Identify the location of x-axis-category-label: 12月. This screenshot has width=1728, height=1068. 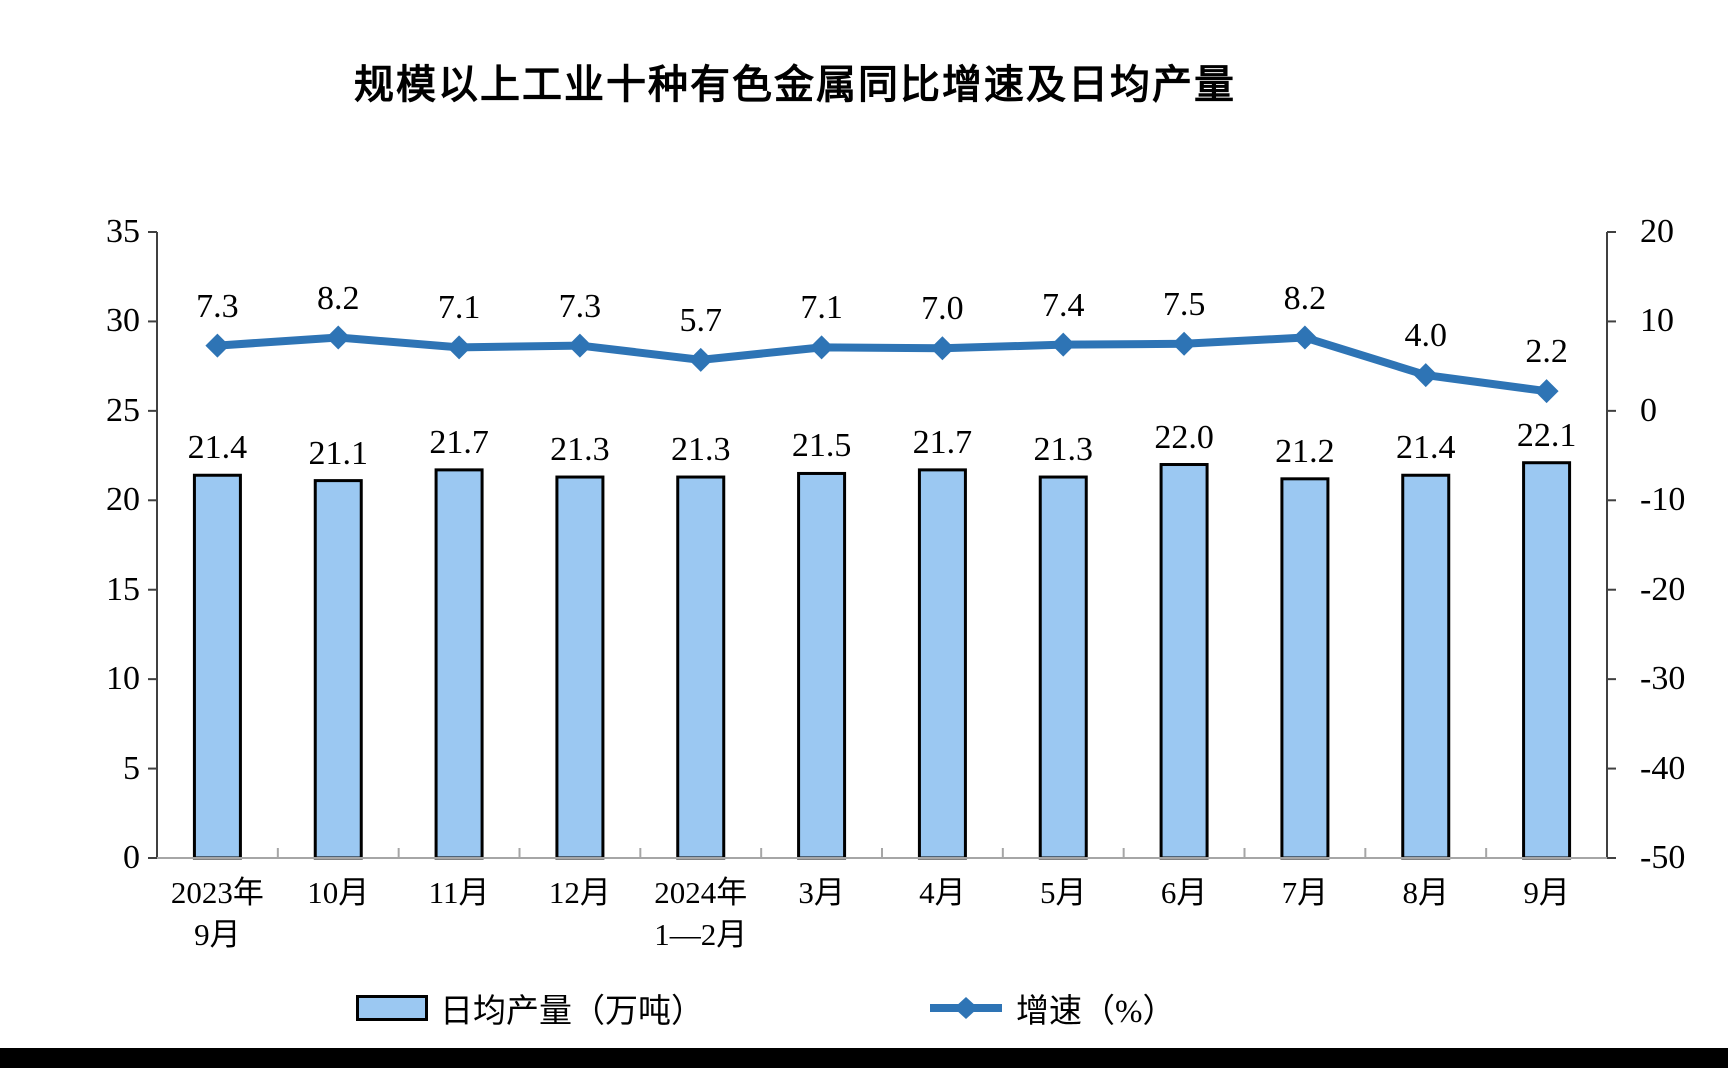
(579, 892).